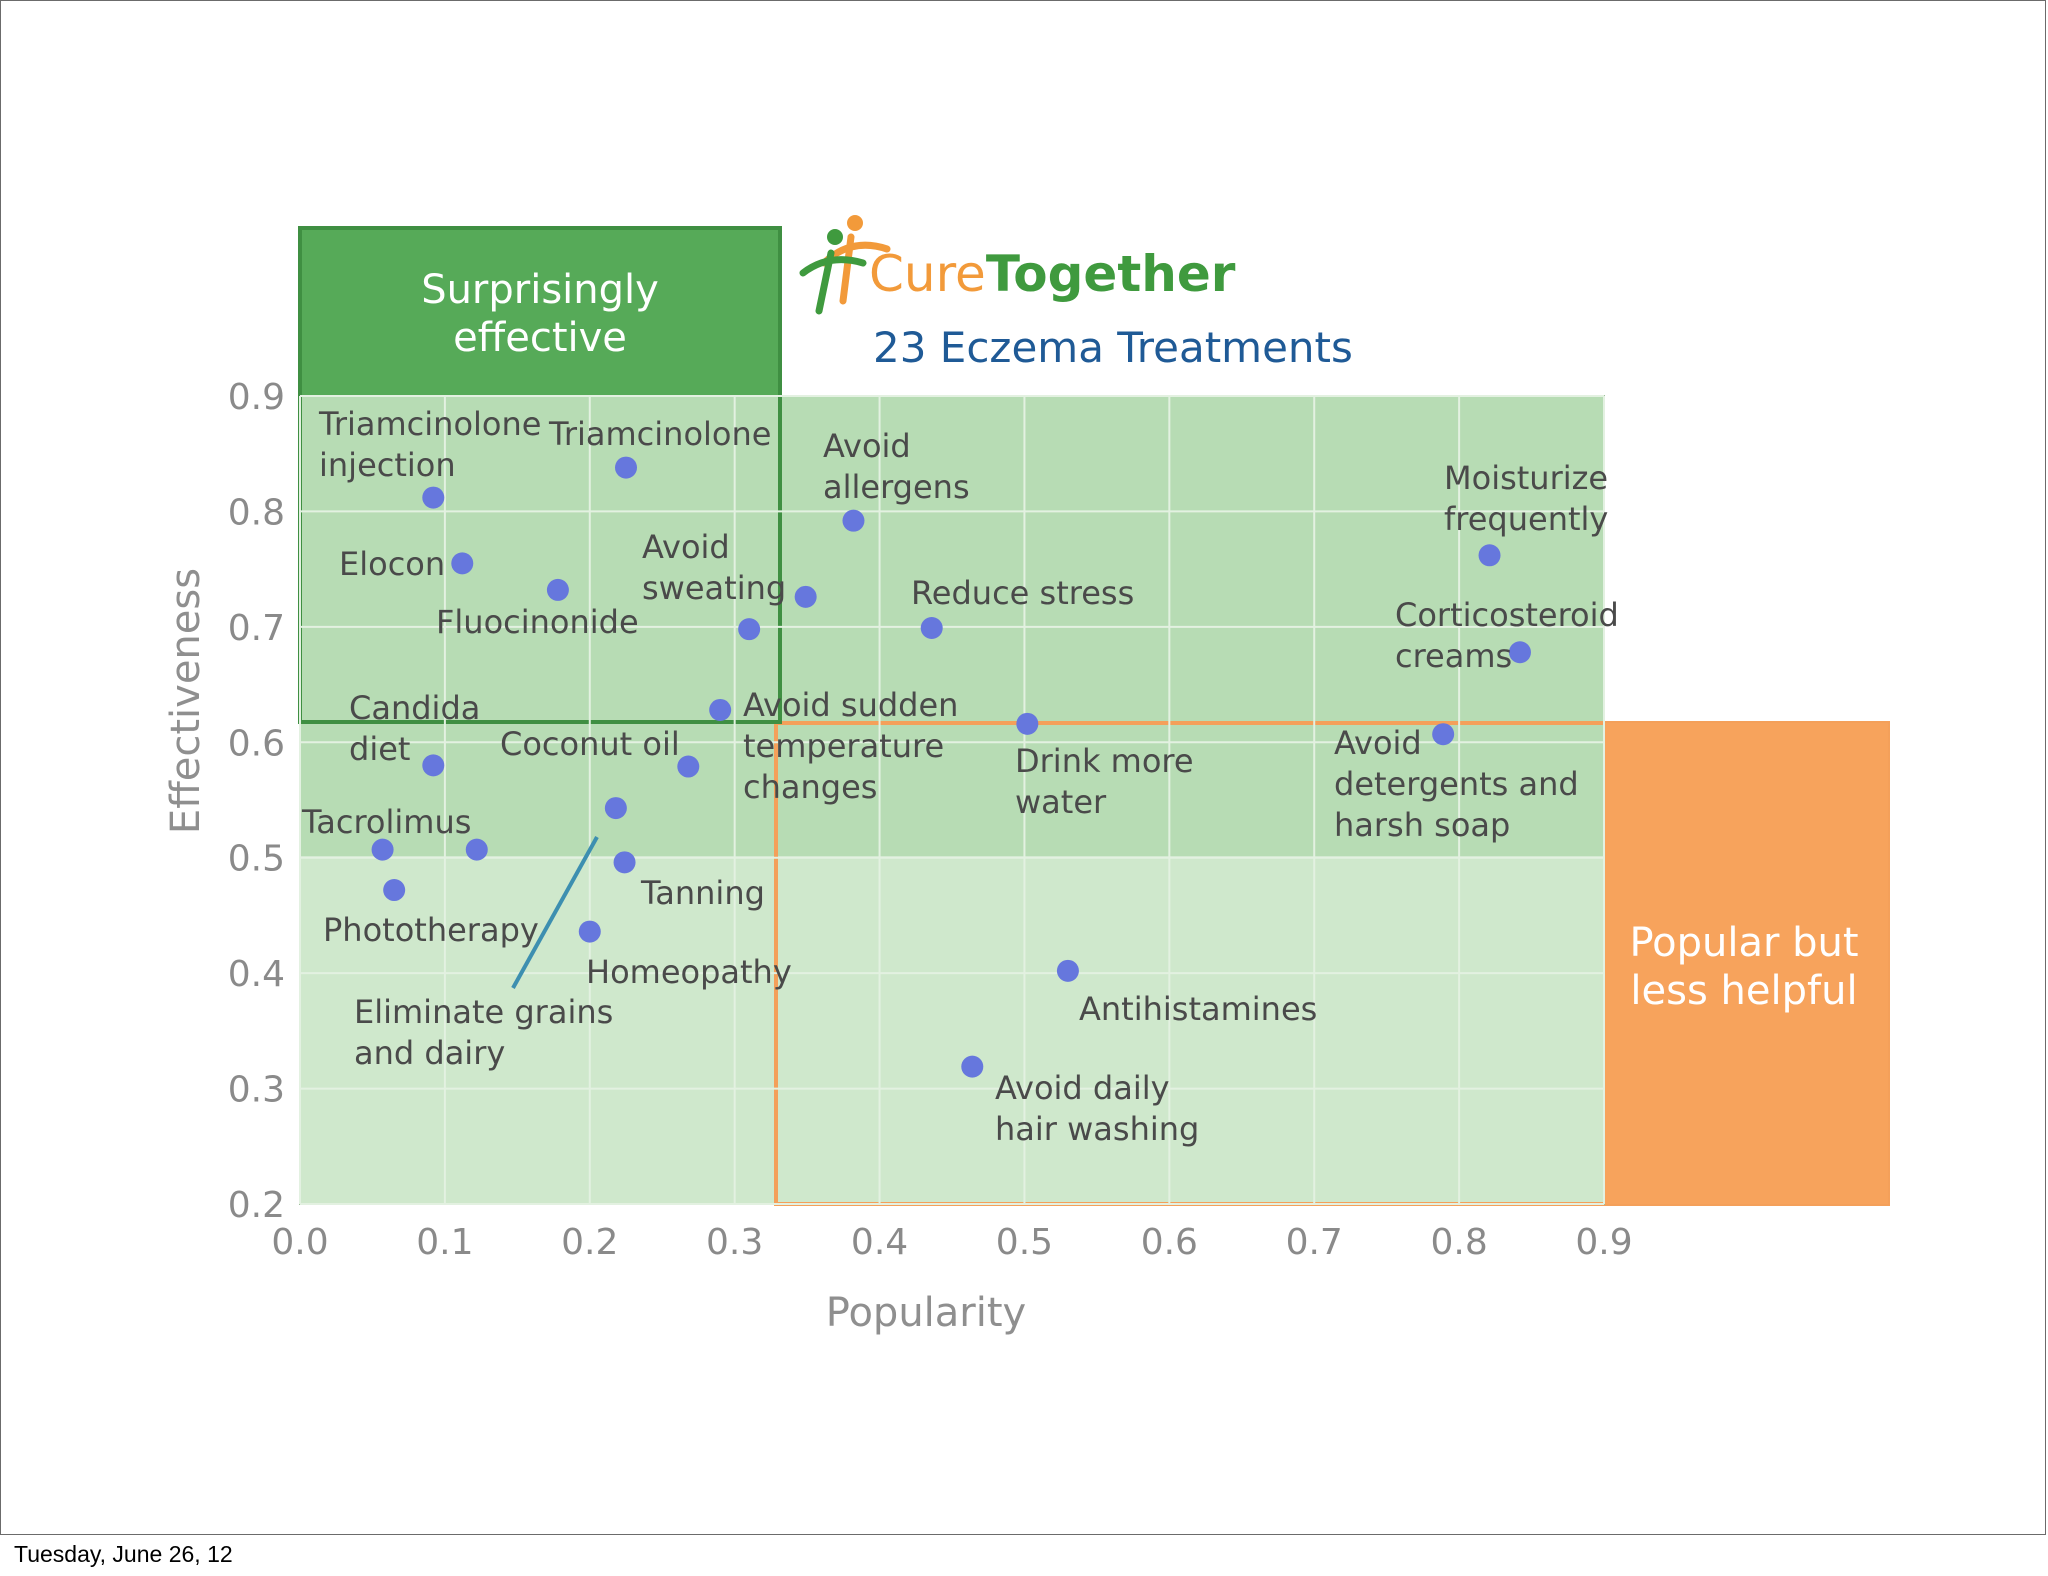 Image resolution: width=2048 pixels, height=1576 pixels. I want to click on x-tick-label: 0.6, so click(1169, 1242).